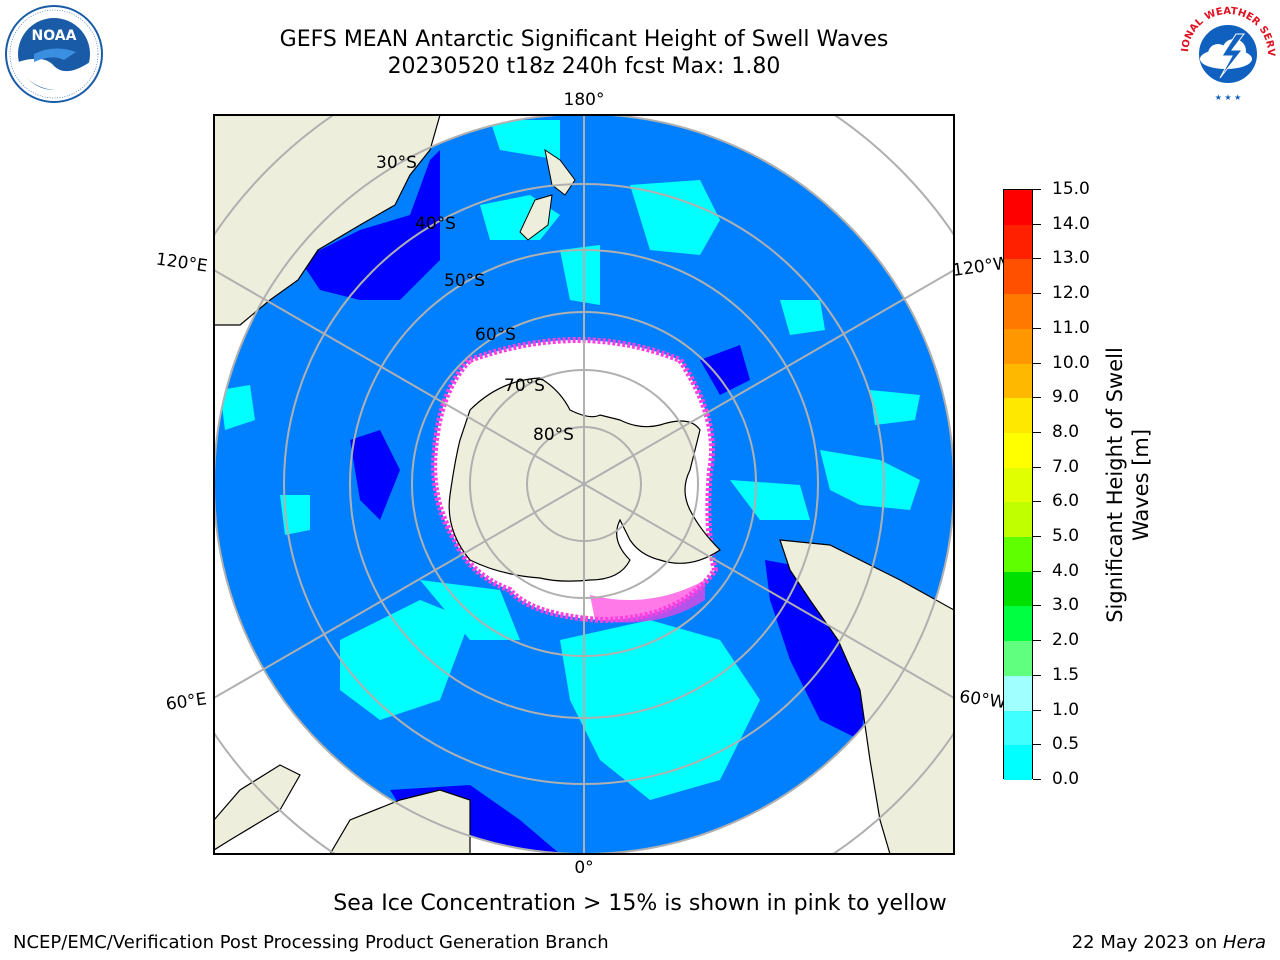 Image resolution: width=1280 pixels, height=960 pixels. Describe the element at coordinates (1066, 570) in the screenshot. I see `colorbar-tick-label: 4.0` at that location.